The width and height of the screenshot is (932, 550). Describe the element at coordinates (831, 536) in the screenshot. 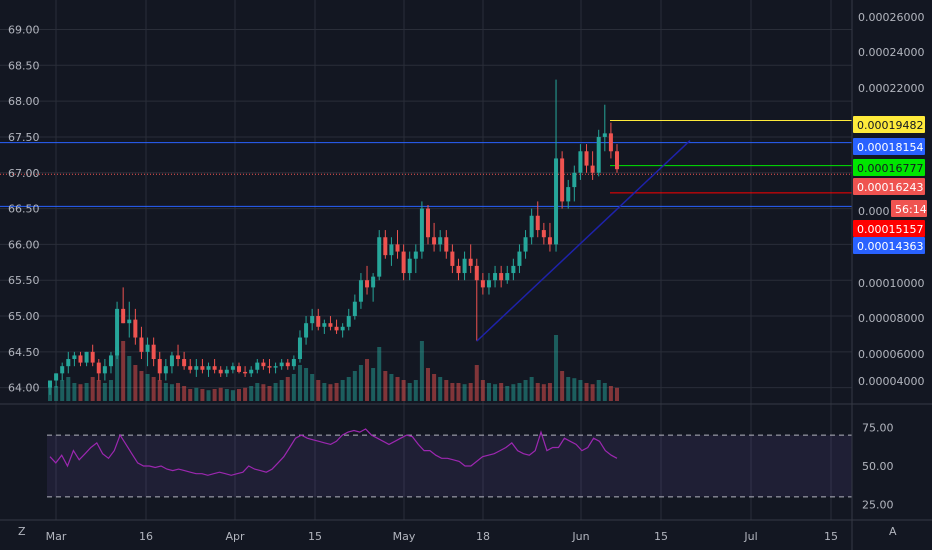

I see `x-tick-label: 15` at that location.